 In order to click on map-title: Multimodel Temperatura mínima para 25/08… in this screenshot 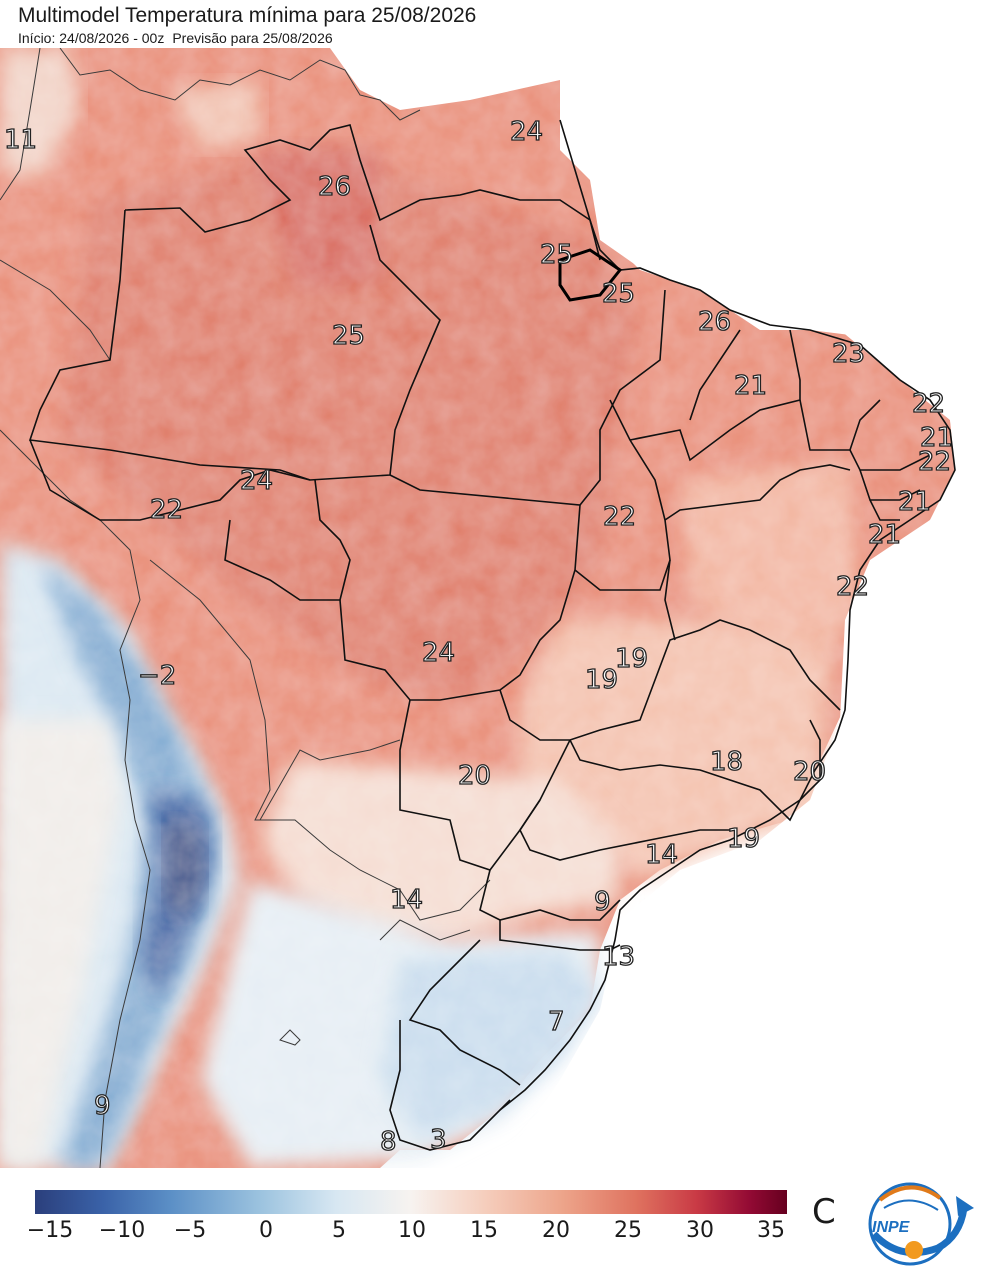, I will do `click(247, 15)`.